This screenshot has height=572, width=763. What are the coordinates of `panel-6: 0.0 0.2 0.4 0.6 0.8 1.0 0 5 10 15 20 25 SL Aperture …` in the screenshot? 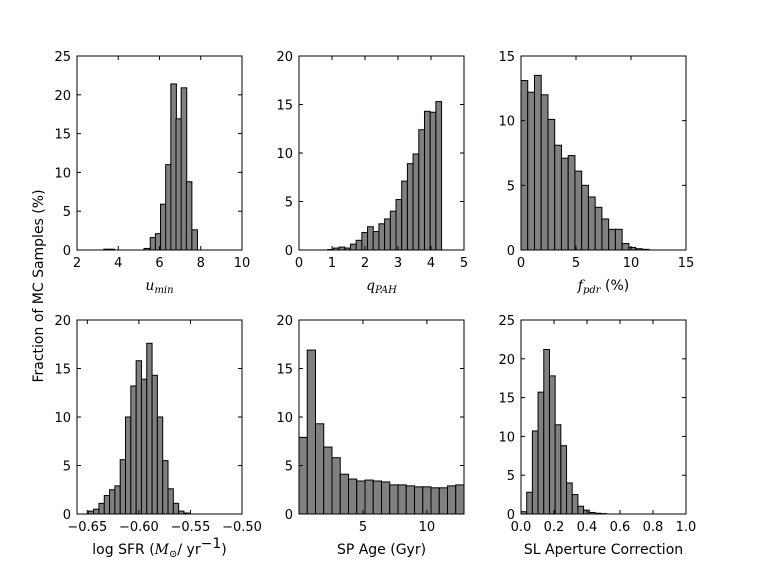 It's located at (597, 436).